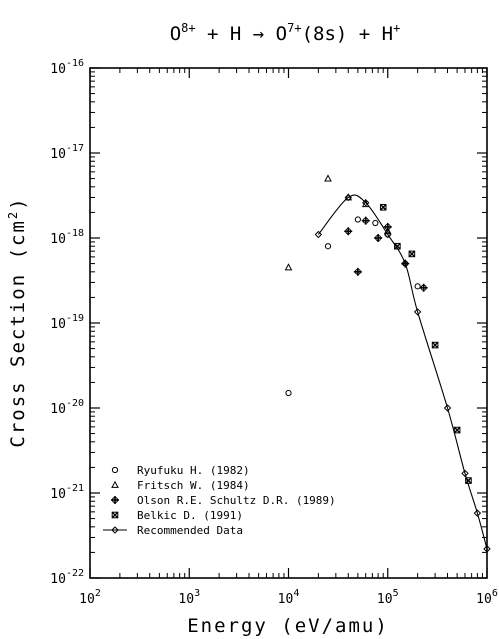 This screenshot has width=499, height=639. What do you see at coordinates (67, 407) in the screenshot?
I see `y-tick-label: 10-20` at bounding box center [67, 407].